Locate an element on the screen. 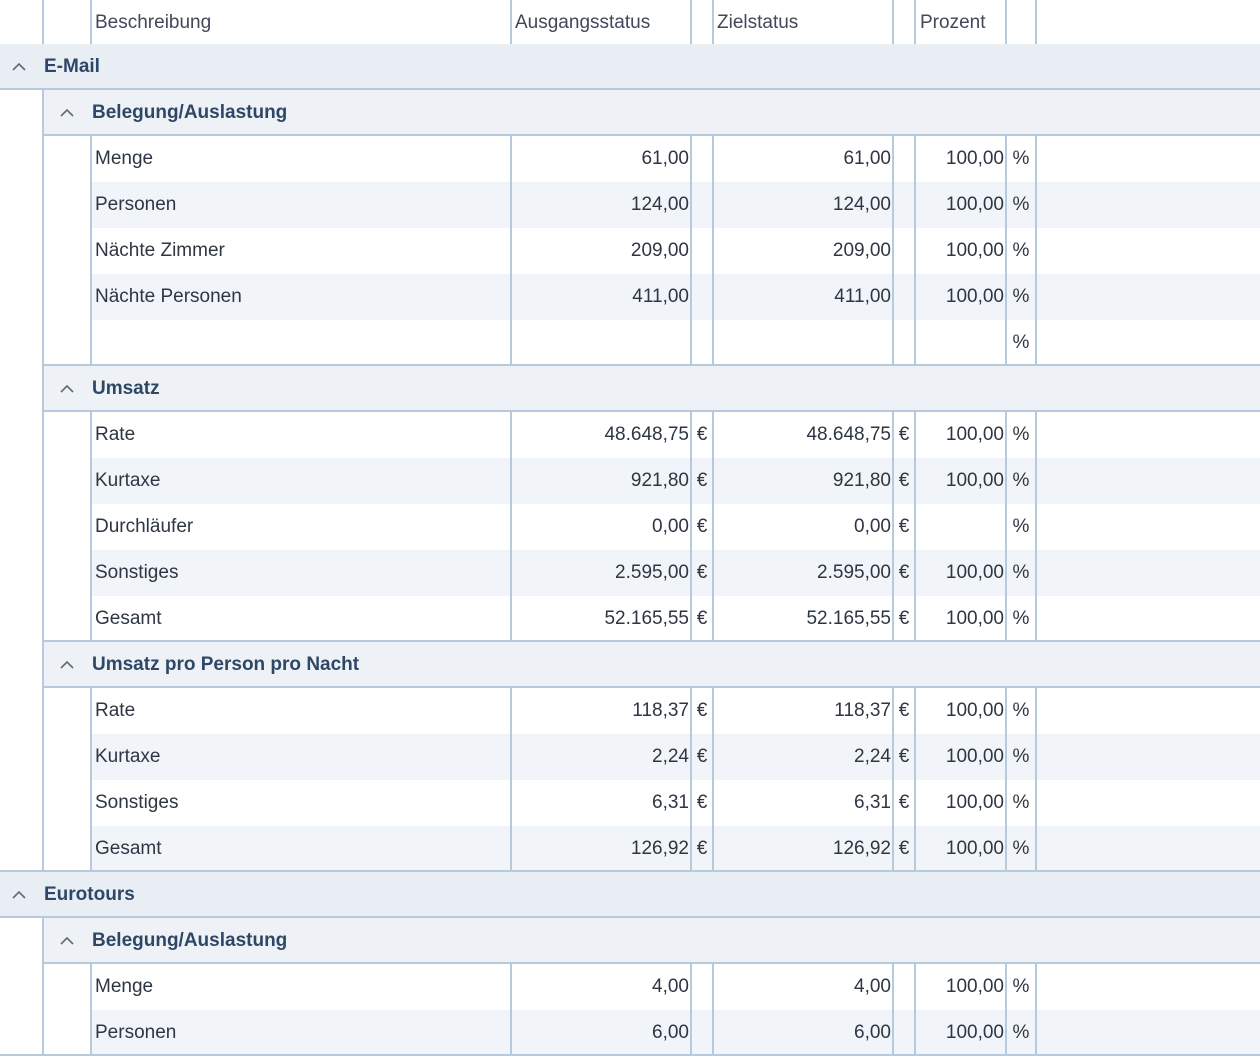  start-status-value: 0,00 is located at coordinates (670, 526).